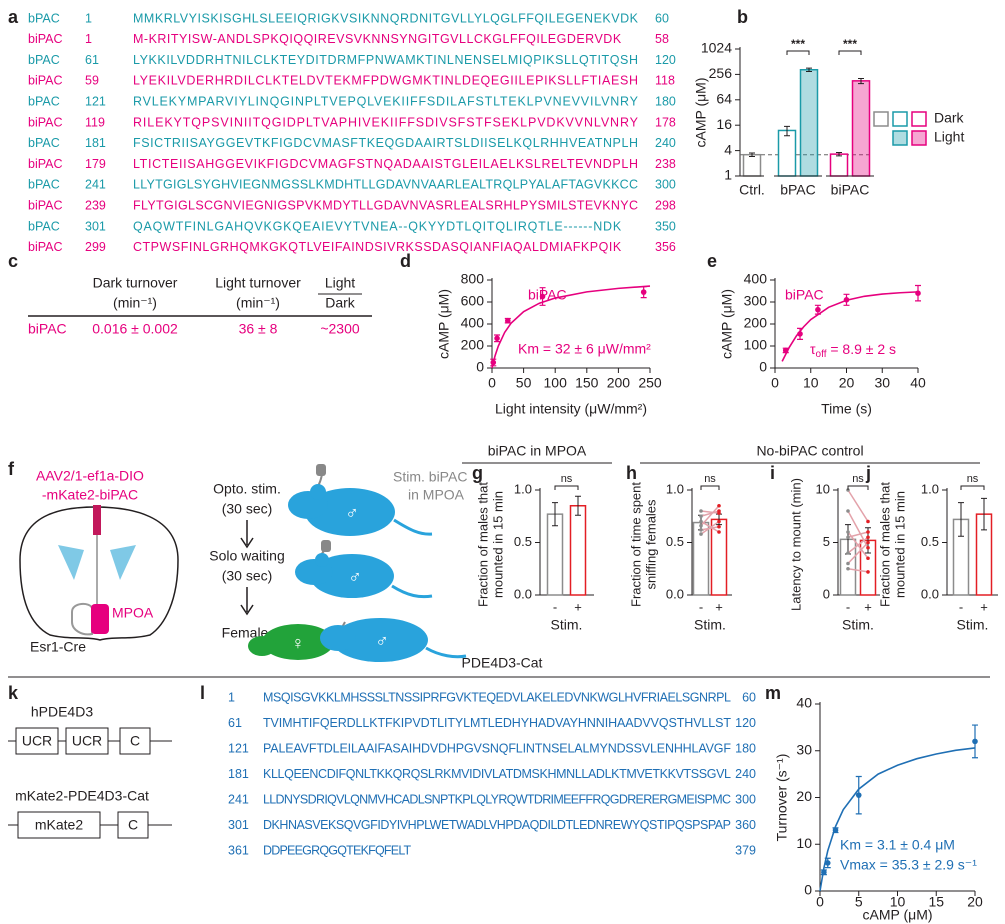  What do you see at coordinates (798, 52) in the screenshot?
I see `significance-bracket` at bounding box center [798, 52].